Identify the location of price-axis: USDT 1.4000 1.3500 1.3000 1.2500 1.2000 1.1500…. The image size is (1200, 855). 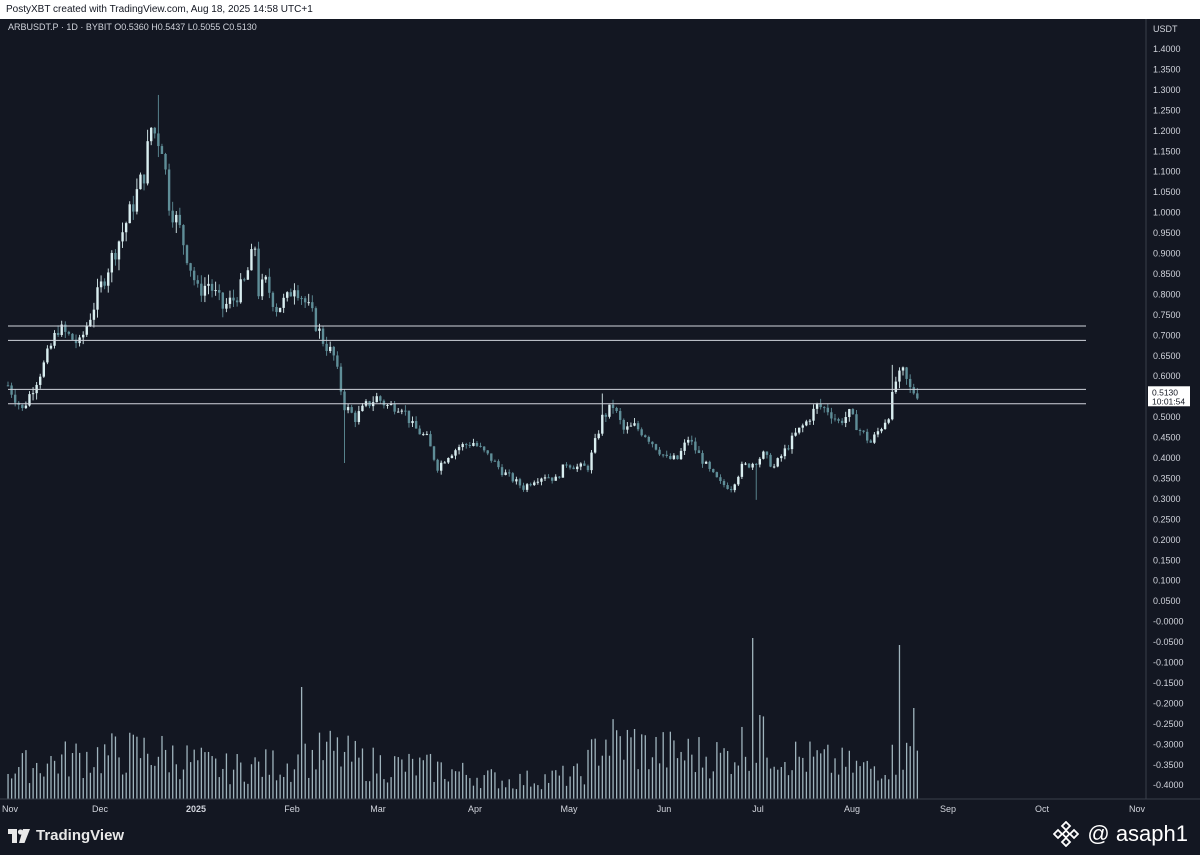
(1169, 407).